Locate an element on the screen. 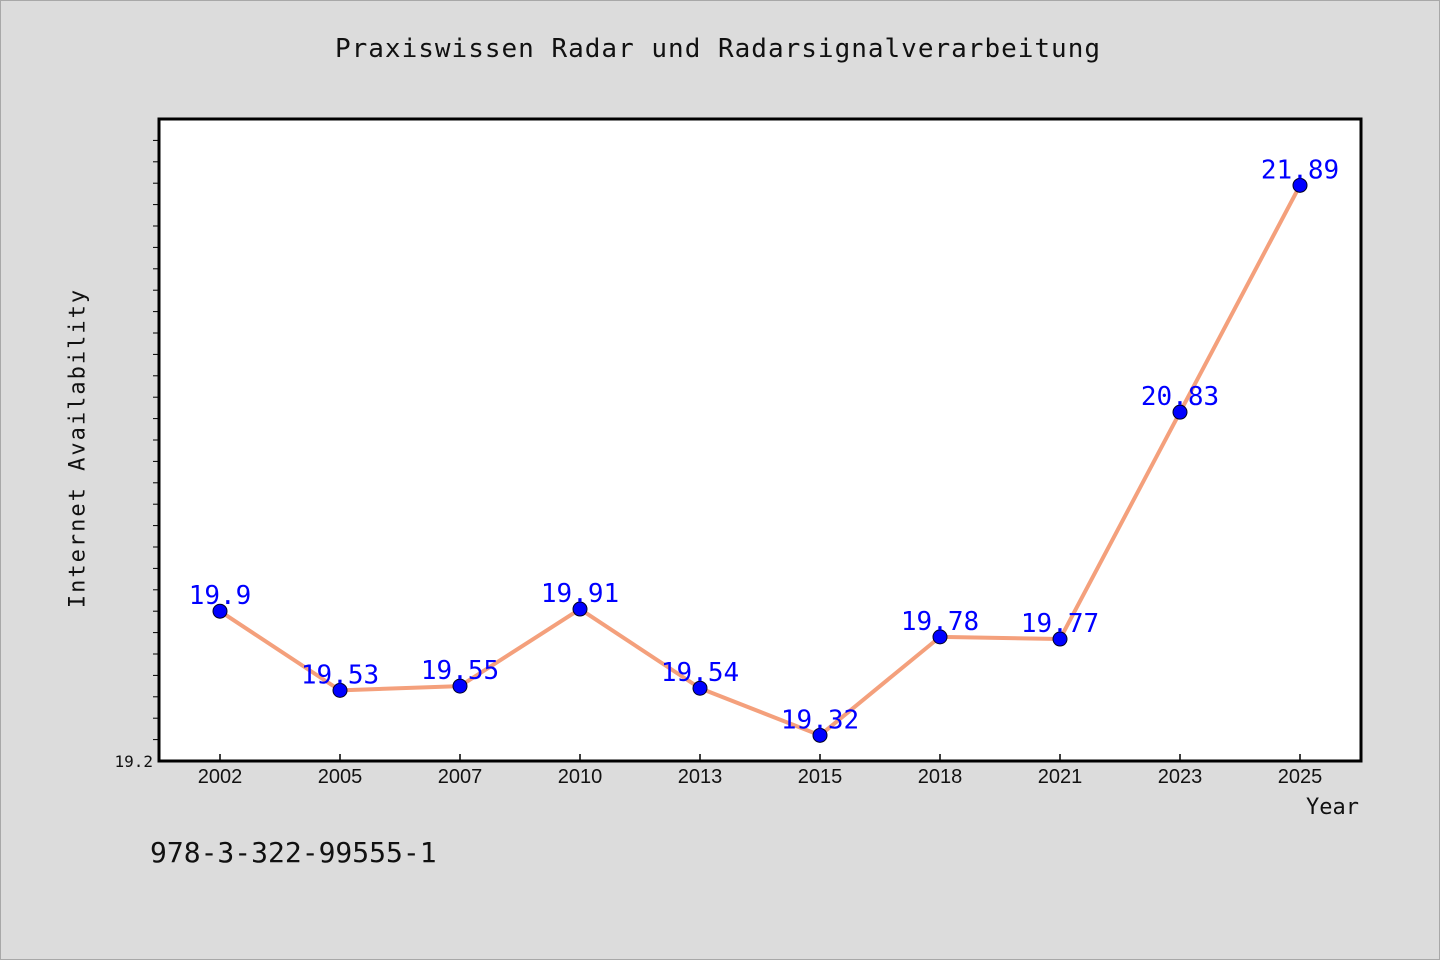 The height and width of the screenshot is (960, 1440). x-ticks: 2002 2005 2007 2010 2013 2015 2018 2021 2023 2025 is located at coordinates (760, 771).